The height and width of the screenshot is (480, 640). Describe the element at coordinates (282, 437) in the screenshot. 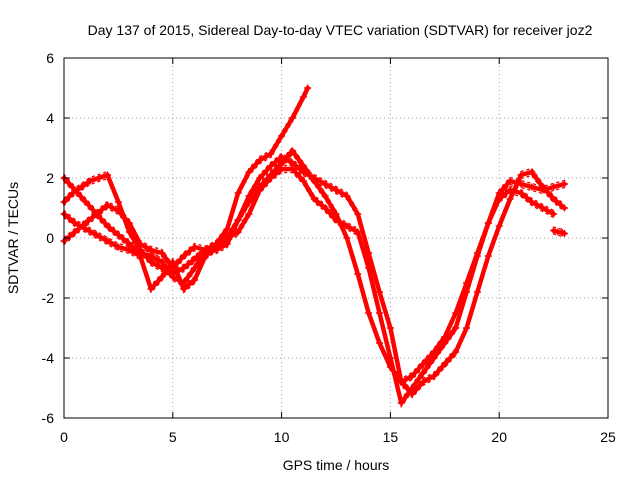

I see `x-tick-label: 10` at that location.